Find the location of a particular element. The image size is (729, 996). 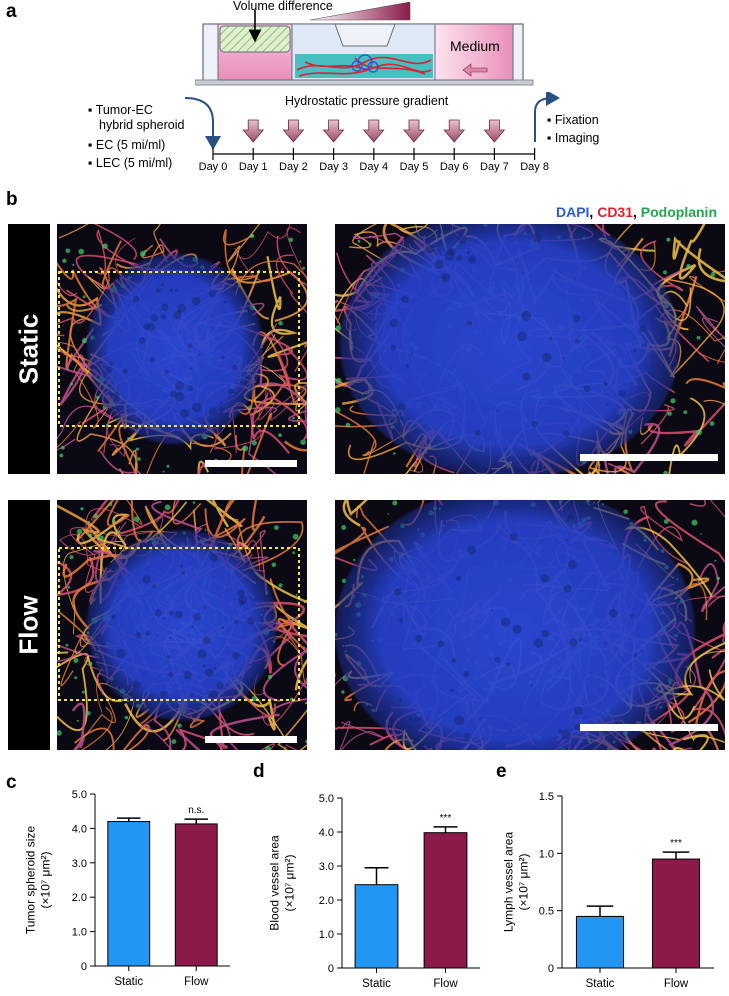

row-label-static: Static is located at coordinates (29, 349).